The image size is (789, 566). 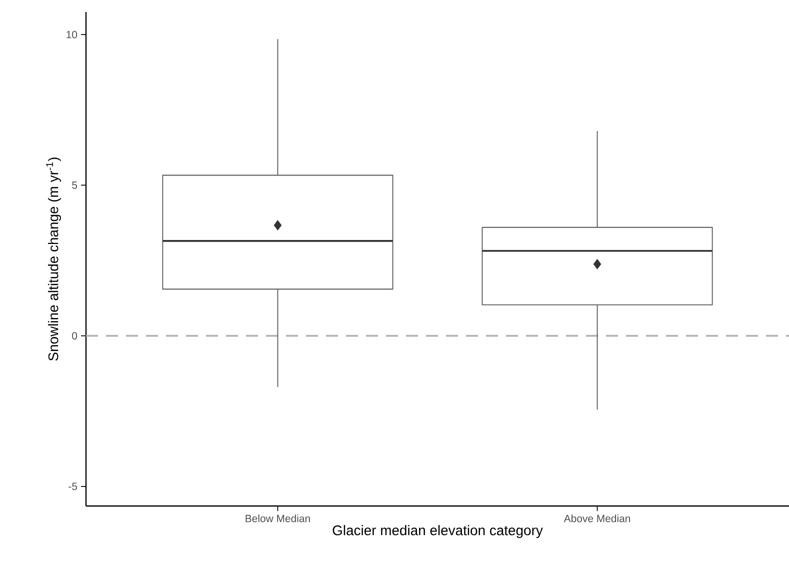 I want to click on y-axis-title: Snowline altitude change (m yr$^{-1}$), so click(x=53, y=259).